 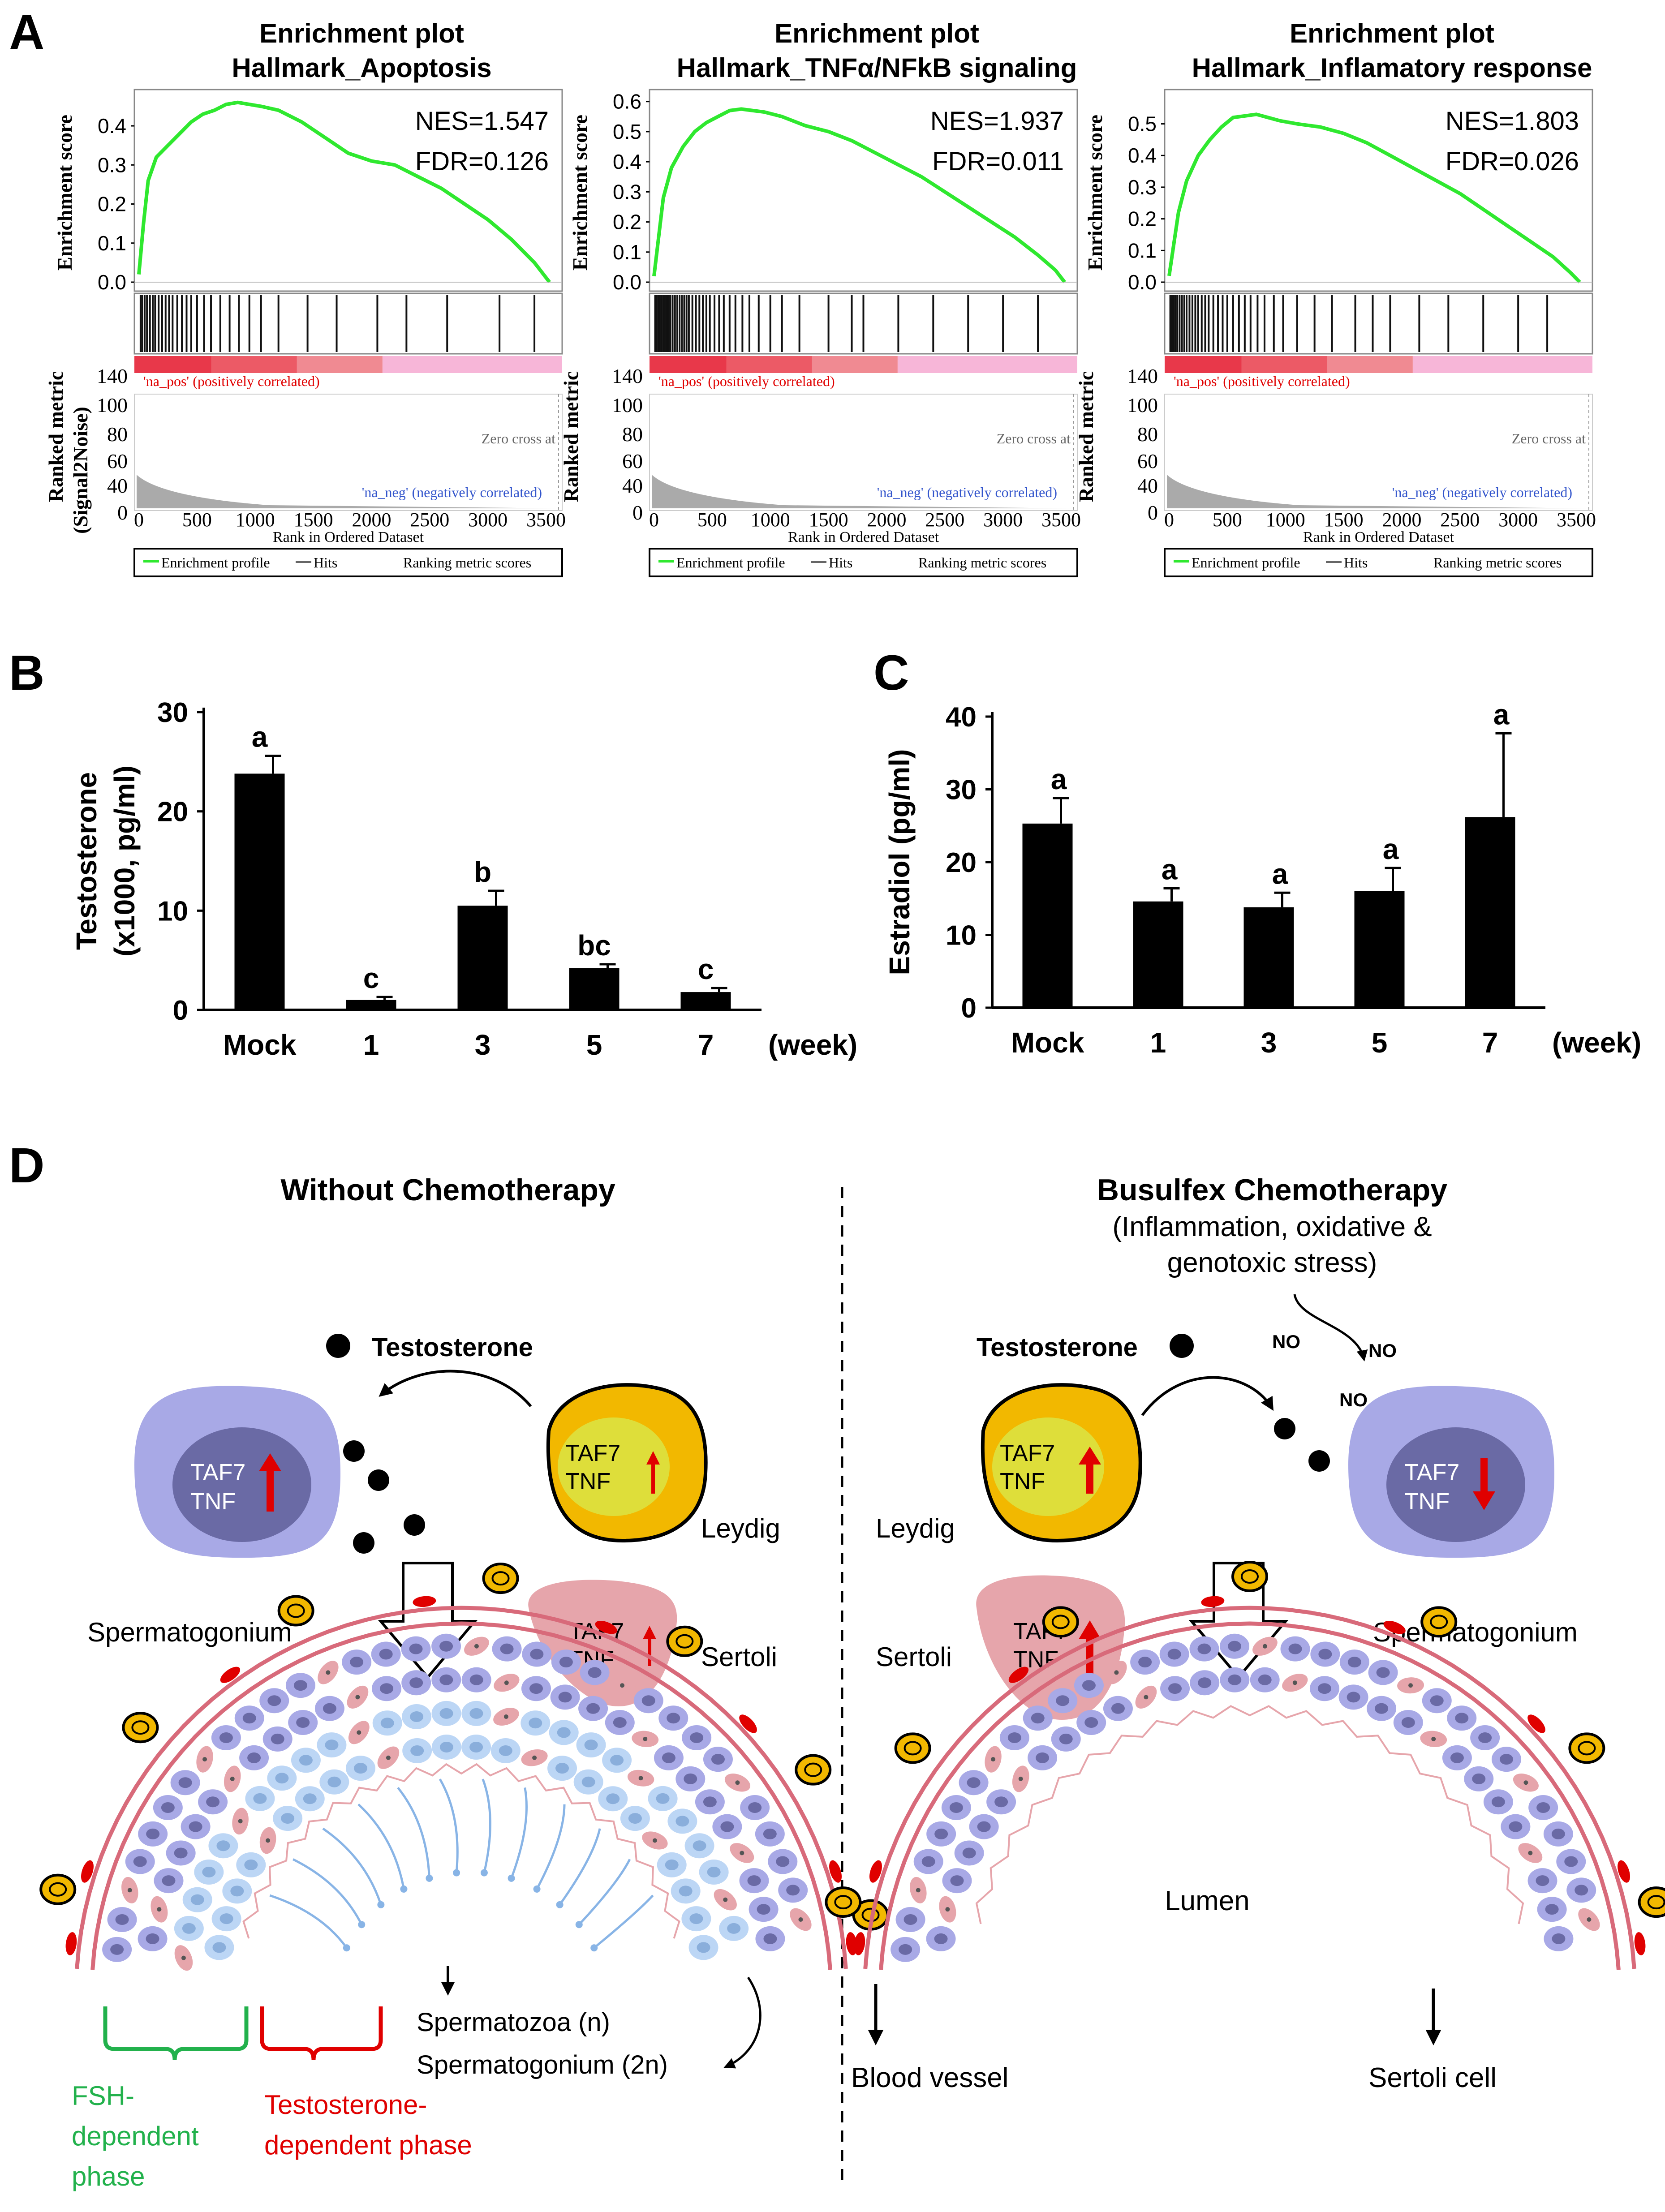 I want to click on x-tick-label: 1000, so click(x=1285, y=520).